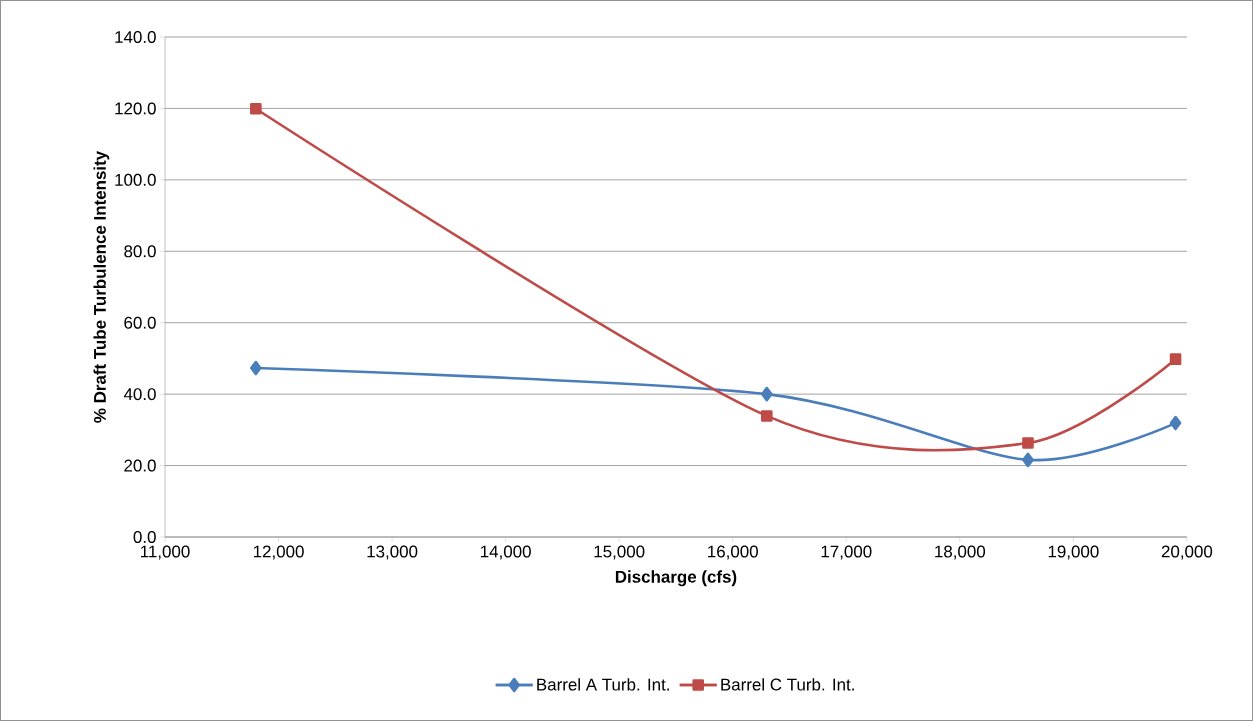 The height and width of the screenshot is (721, 1253). I want to click on y-axis-title: % Draft Tube Turbulence Intensity, so click(101, 286).